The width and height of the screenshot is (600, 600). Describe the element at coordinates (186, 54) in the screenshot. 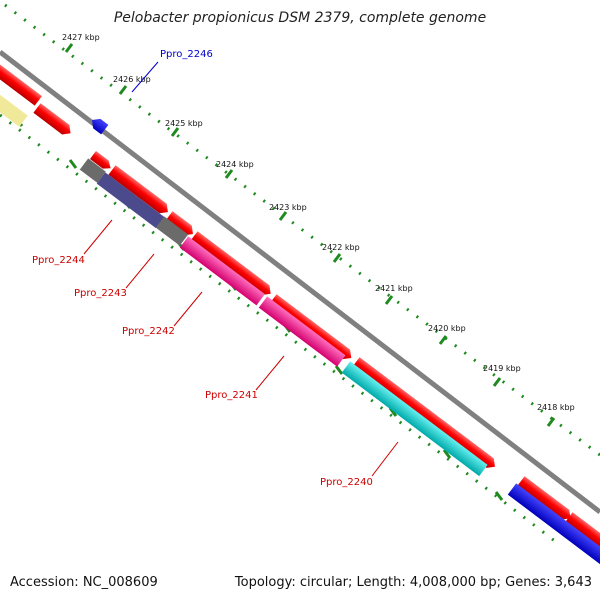

I see `gene-label-ppro-2246: Ppro_2246` at that location.